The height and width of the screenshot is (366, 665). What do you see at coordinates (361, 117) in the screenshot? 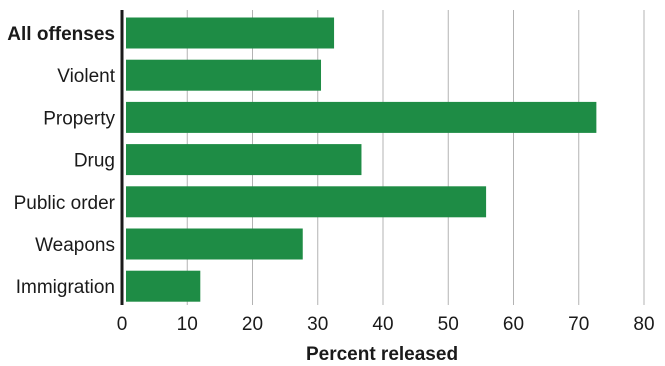
I see `bar-property` at bounding box center [361, 117].